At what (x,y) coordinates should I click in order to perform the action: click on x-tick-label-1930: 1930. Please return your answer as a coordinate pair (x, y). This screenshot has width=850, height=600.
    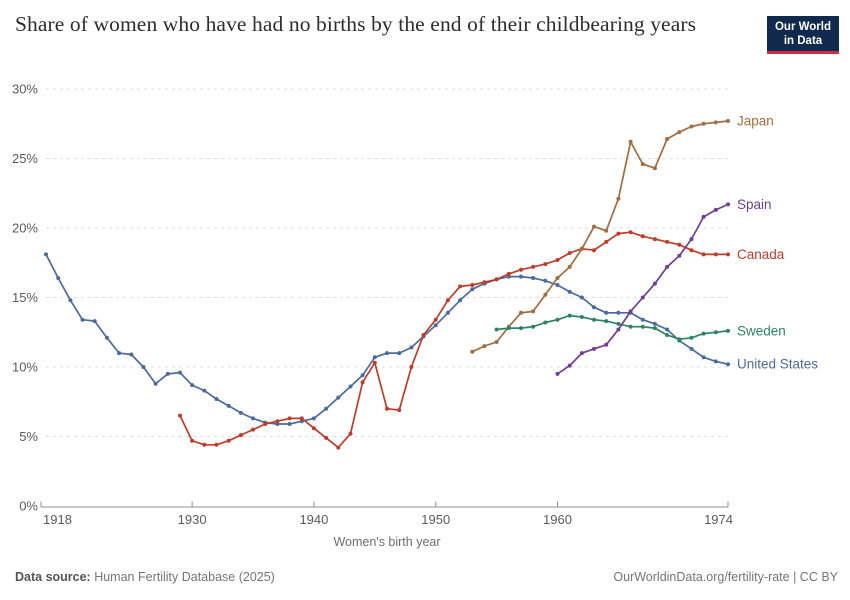
    Looking at the image, I should click on (192, 519).